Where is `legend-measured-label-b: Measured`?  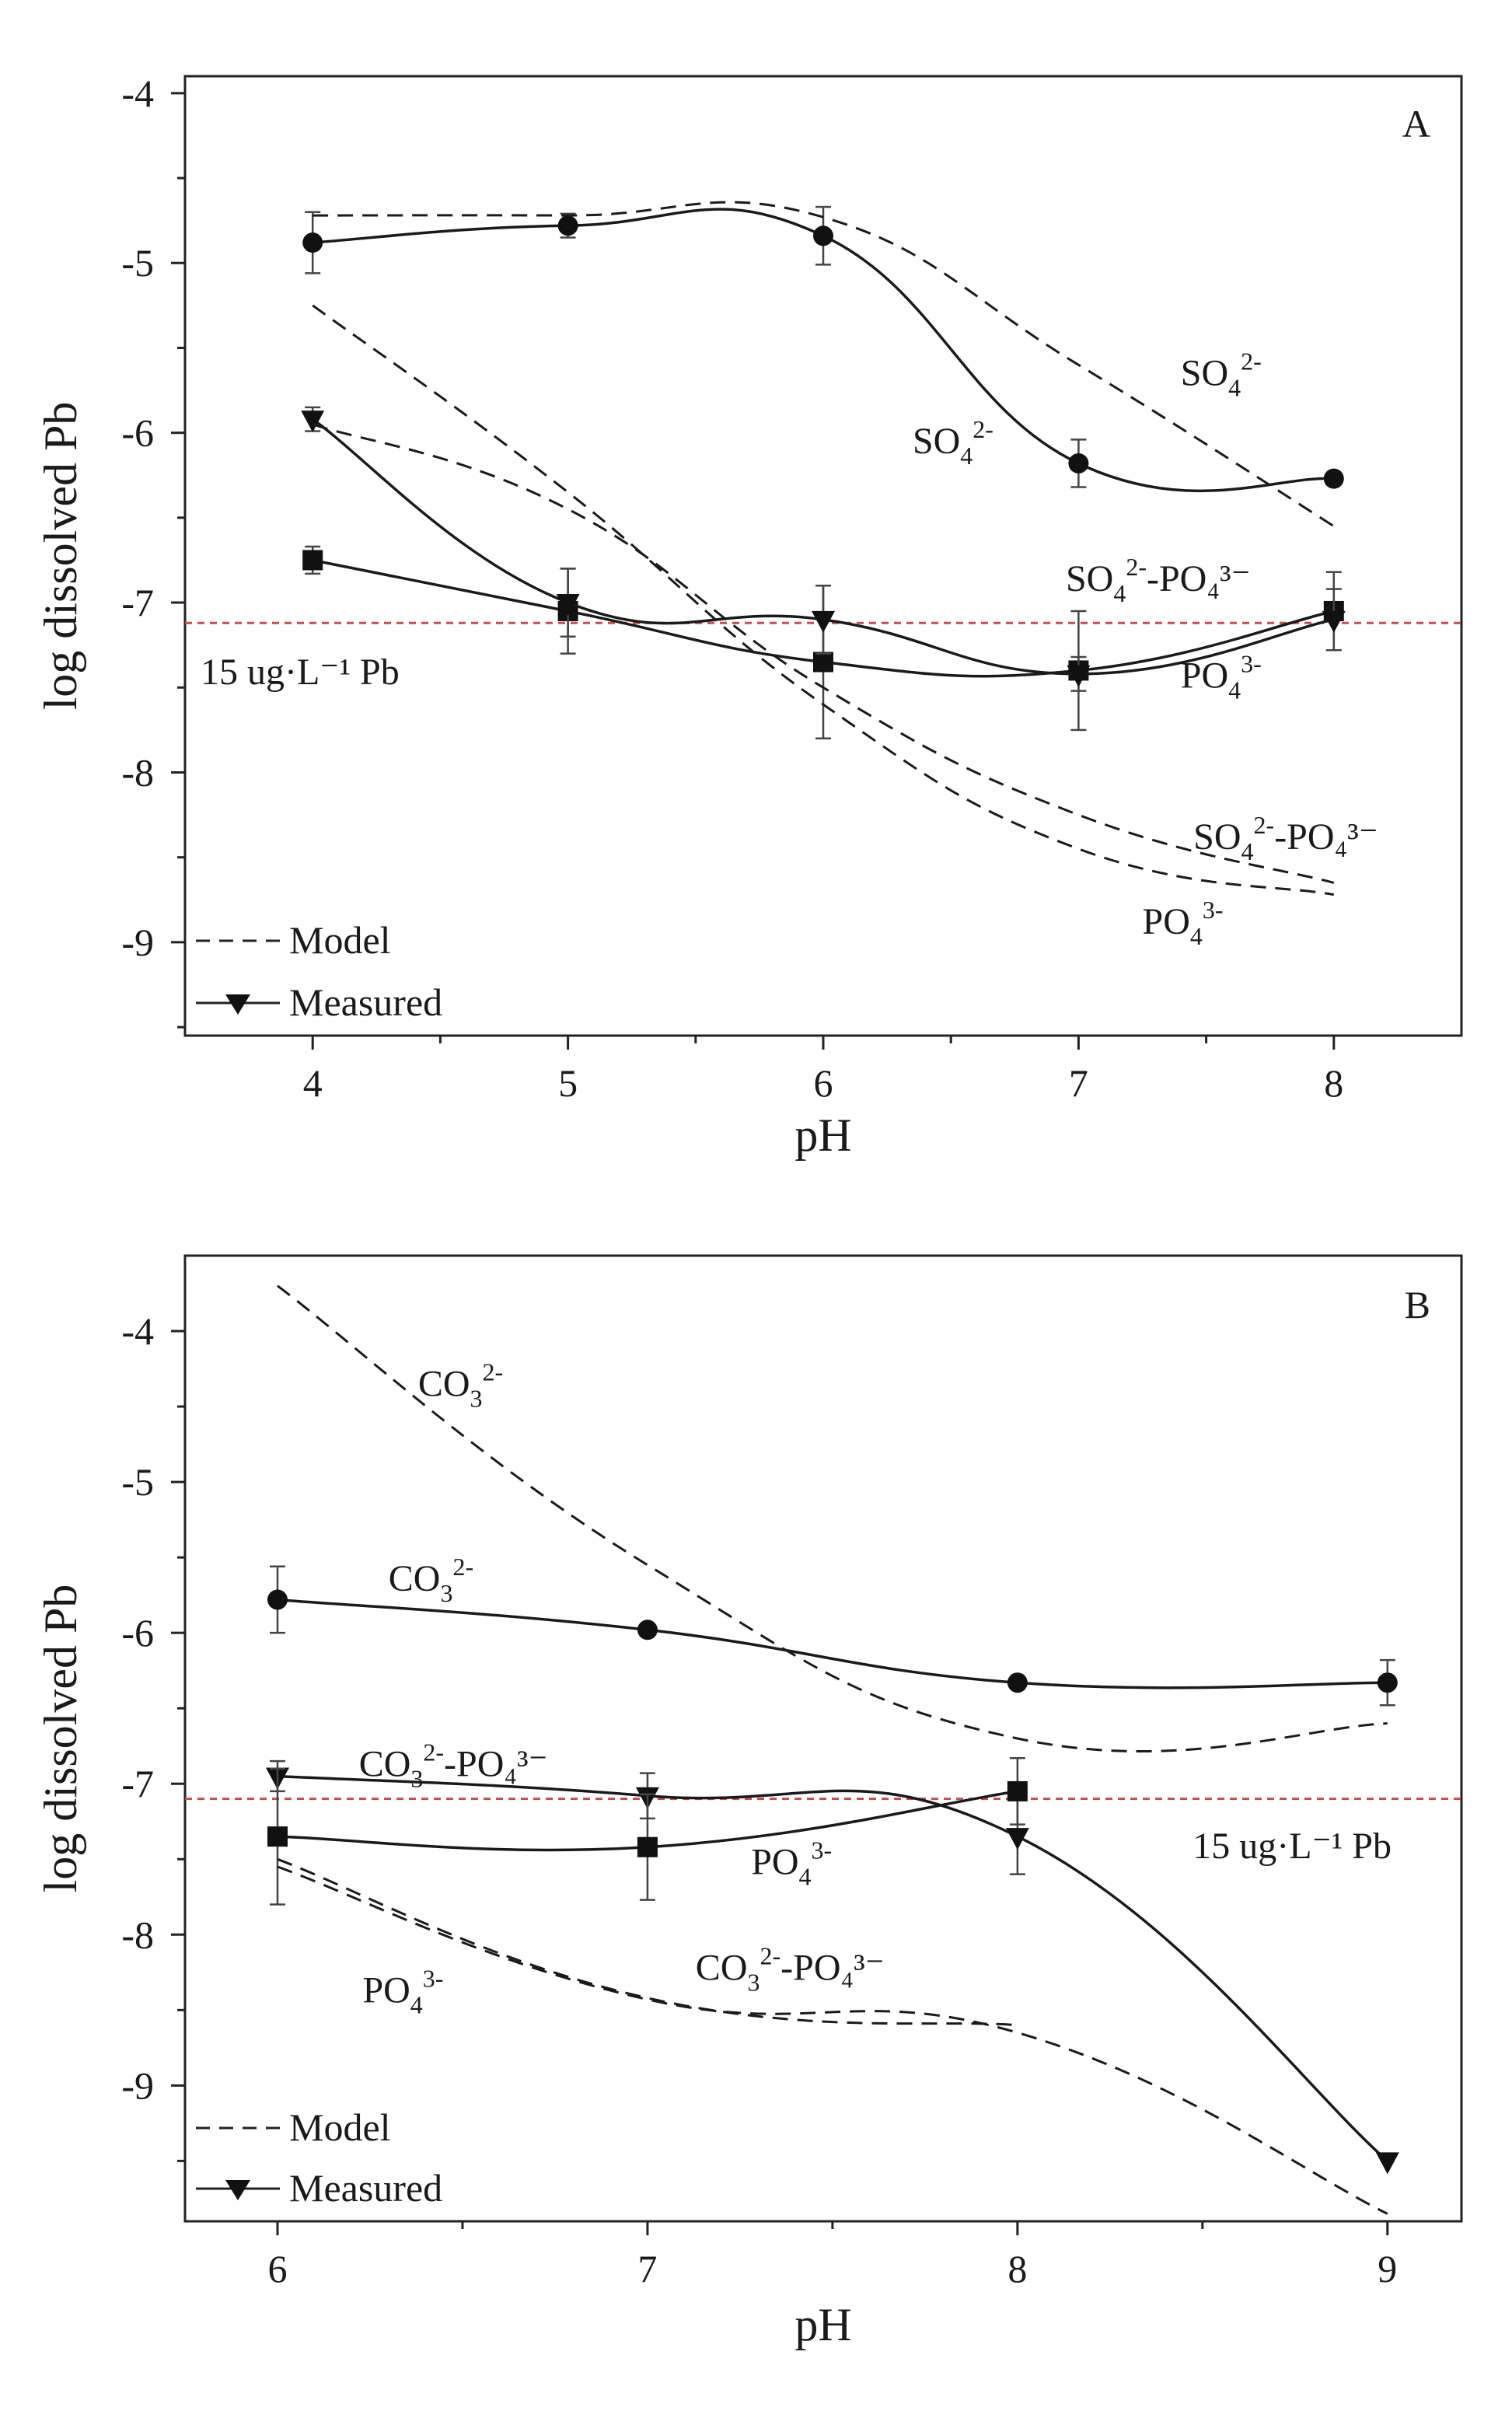 legend-measured-label-b: Measured is located at coordinates (365, 2188).